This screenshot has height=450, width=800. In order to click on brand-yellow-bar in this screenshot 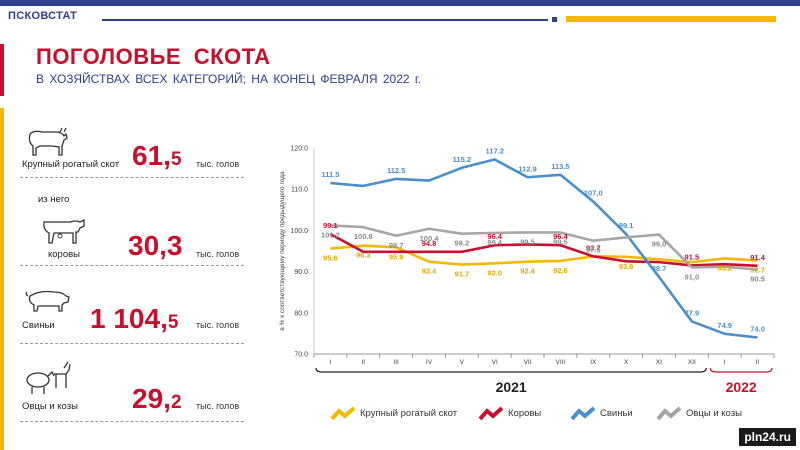, I will do `click(671, 19)`.